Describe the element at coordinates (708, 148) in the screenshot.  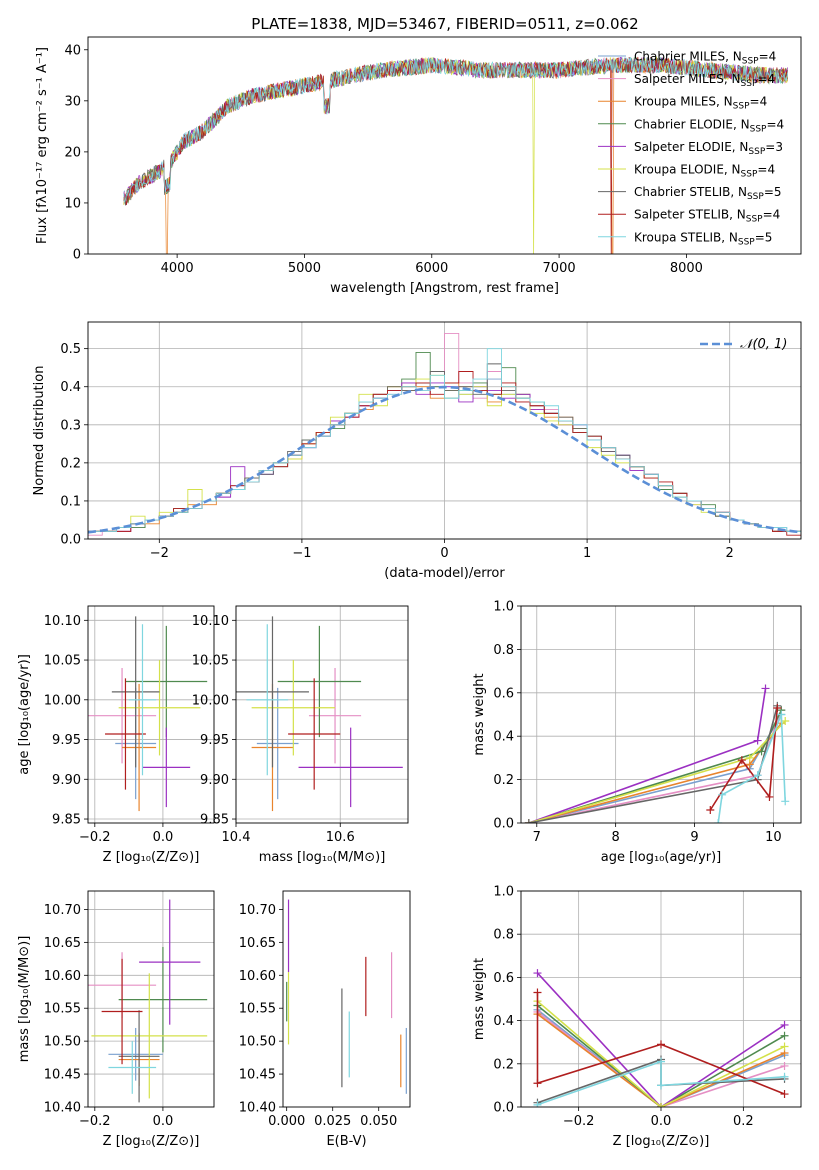
I see `legend-label: Salpeter ELODIE, NSSP=3` at that location.